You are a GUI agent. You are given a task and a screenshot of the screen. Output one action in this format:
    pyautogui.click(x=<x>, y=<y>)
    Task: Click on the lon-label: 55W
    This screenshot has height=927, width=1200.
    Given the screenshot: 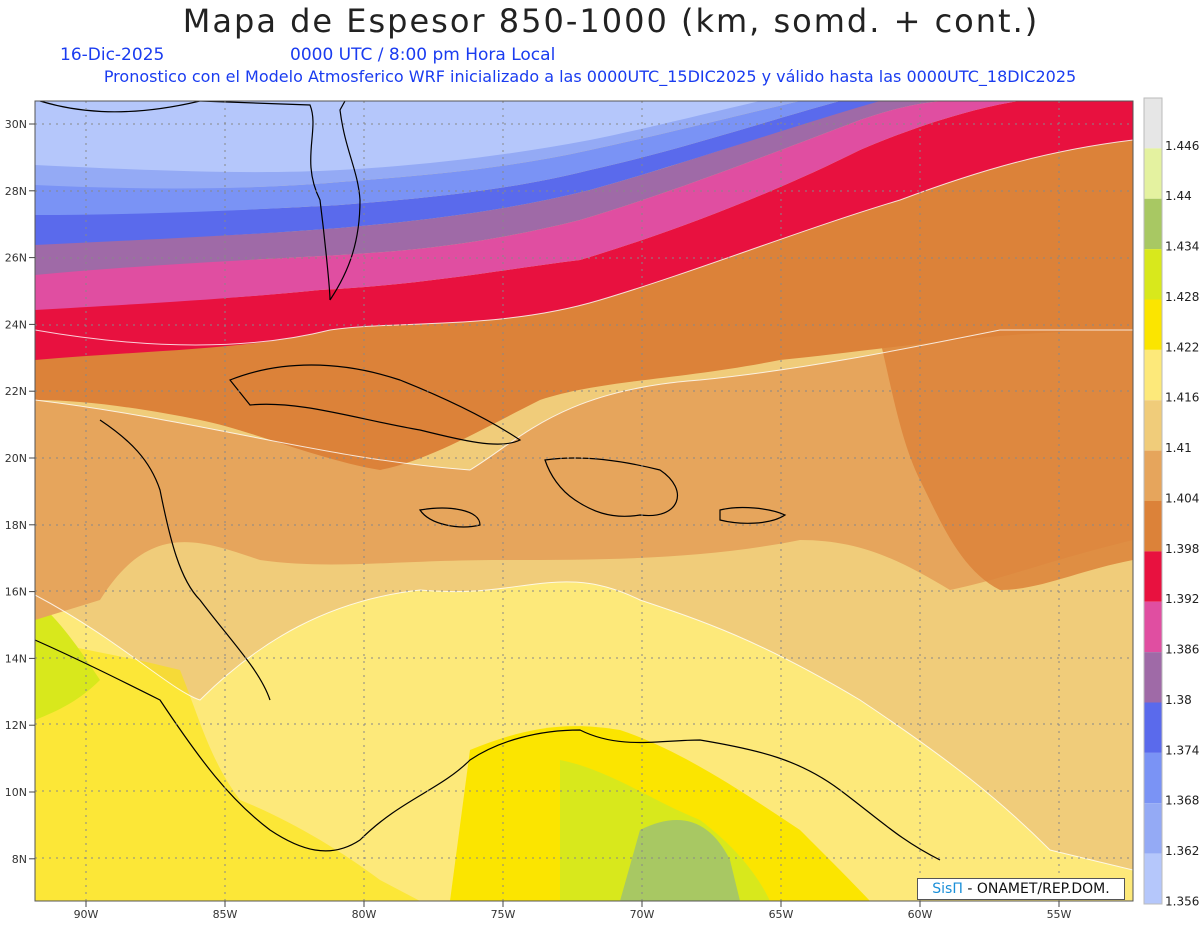 What is the action you would take?
    pyautogui.click(x=1059, y=914)
    